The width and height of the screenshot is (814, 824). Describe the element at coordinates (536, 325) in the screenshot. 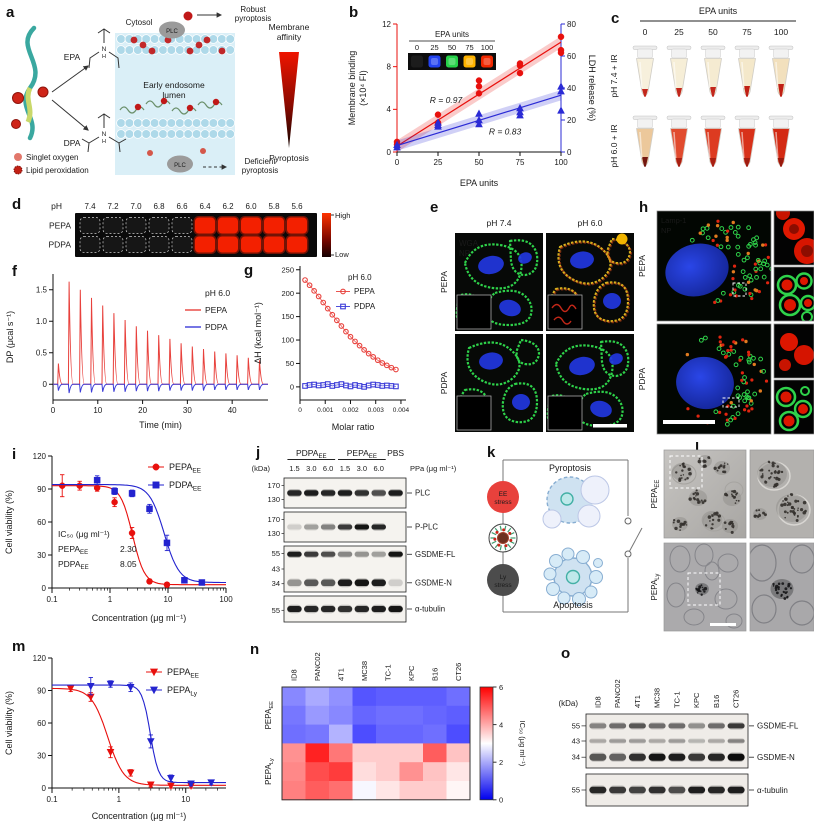

I see `panel-e-confocal: pH 7.4 pH 6.0 PEPA PDPA WGA NP` at that location.